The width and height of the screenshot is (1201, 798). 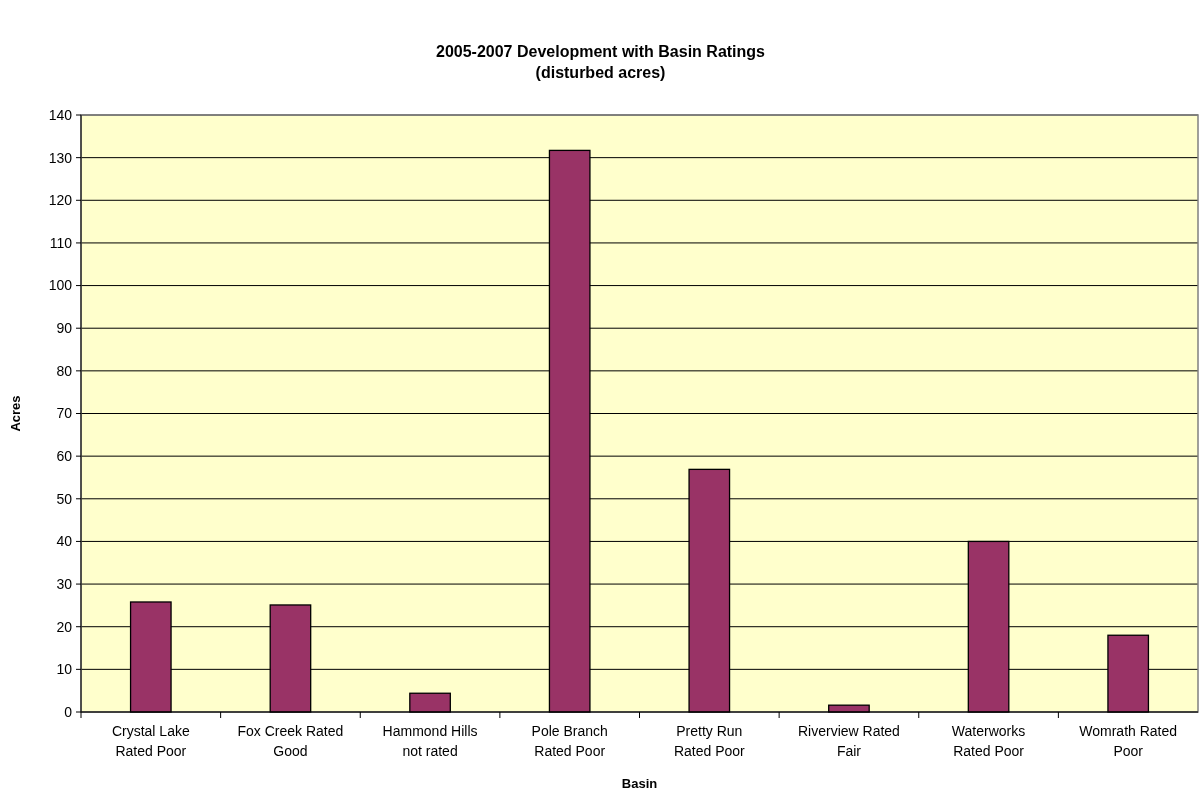 I want to click on y-tick-label: 110, so click(x=61, y=242).